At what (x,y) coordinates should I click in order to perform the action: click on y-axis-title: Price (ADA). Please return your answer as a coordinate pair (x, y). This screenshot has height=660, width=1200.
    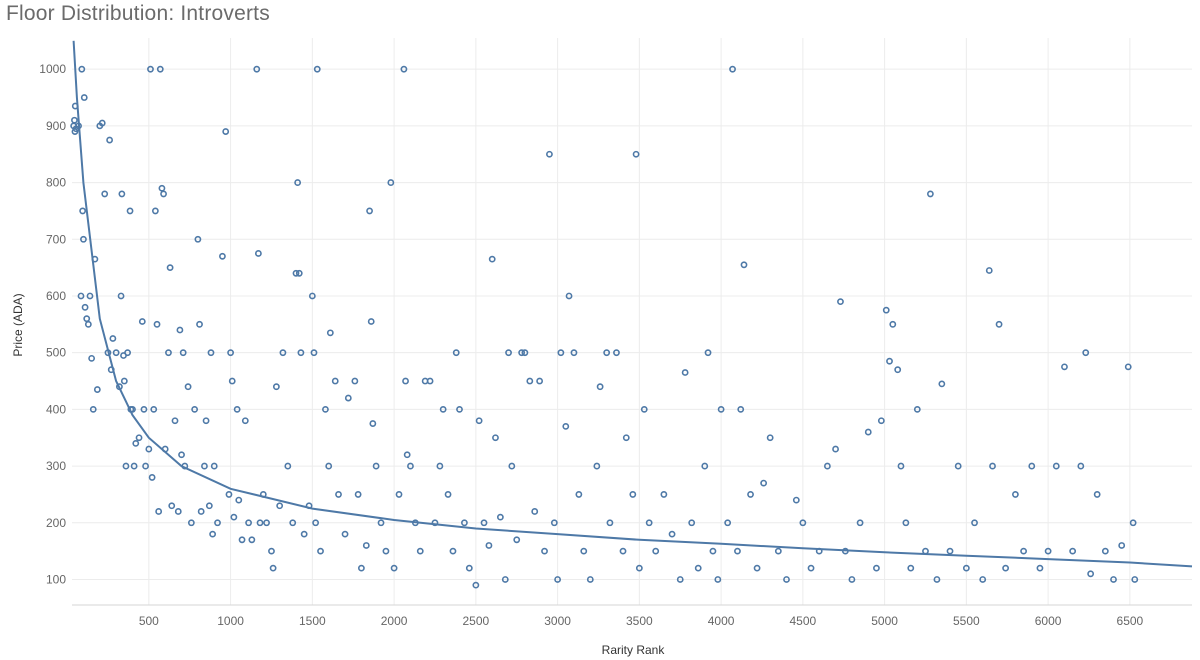
    Looking at the image, I should click on (18, 324).